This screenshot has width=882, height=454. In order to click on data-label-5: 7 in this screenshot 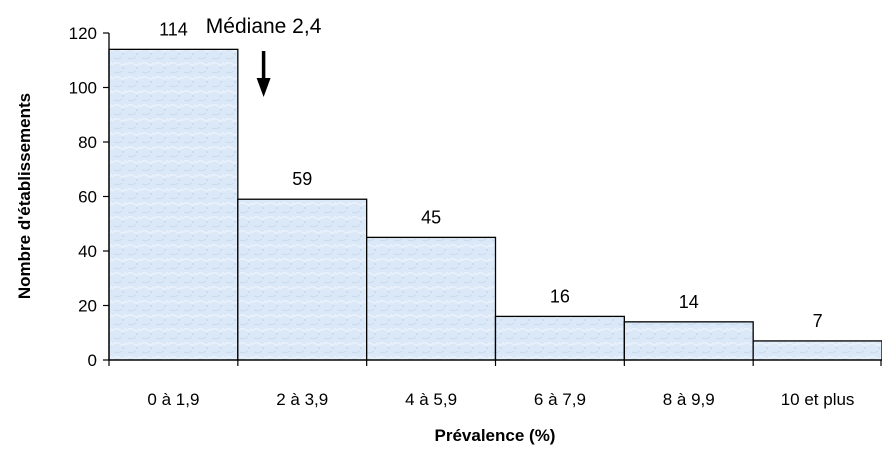, I will do `click(818, 321)`.